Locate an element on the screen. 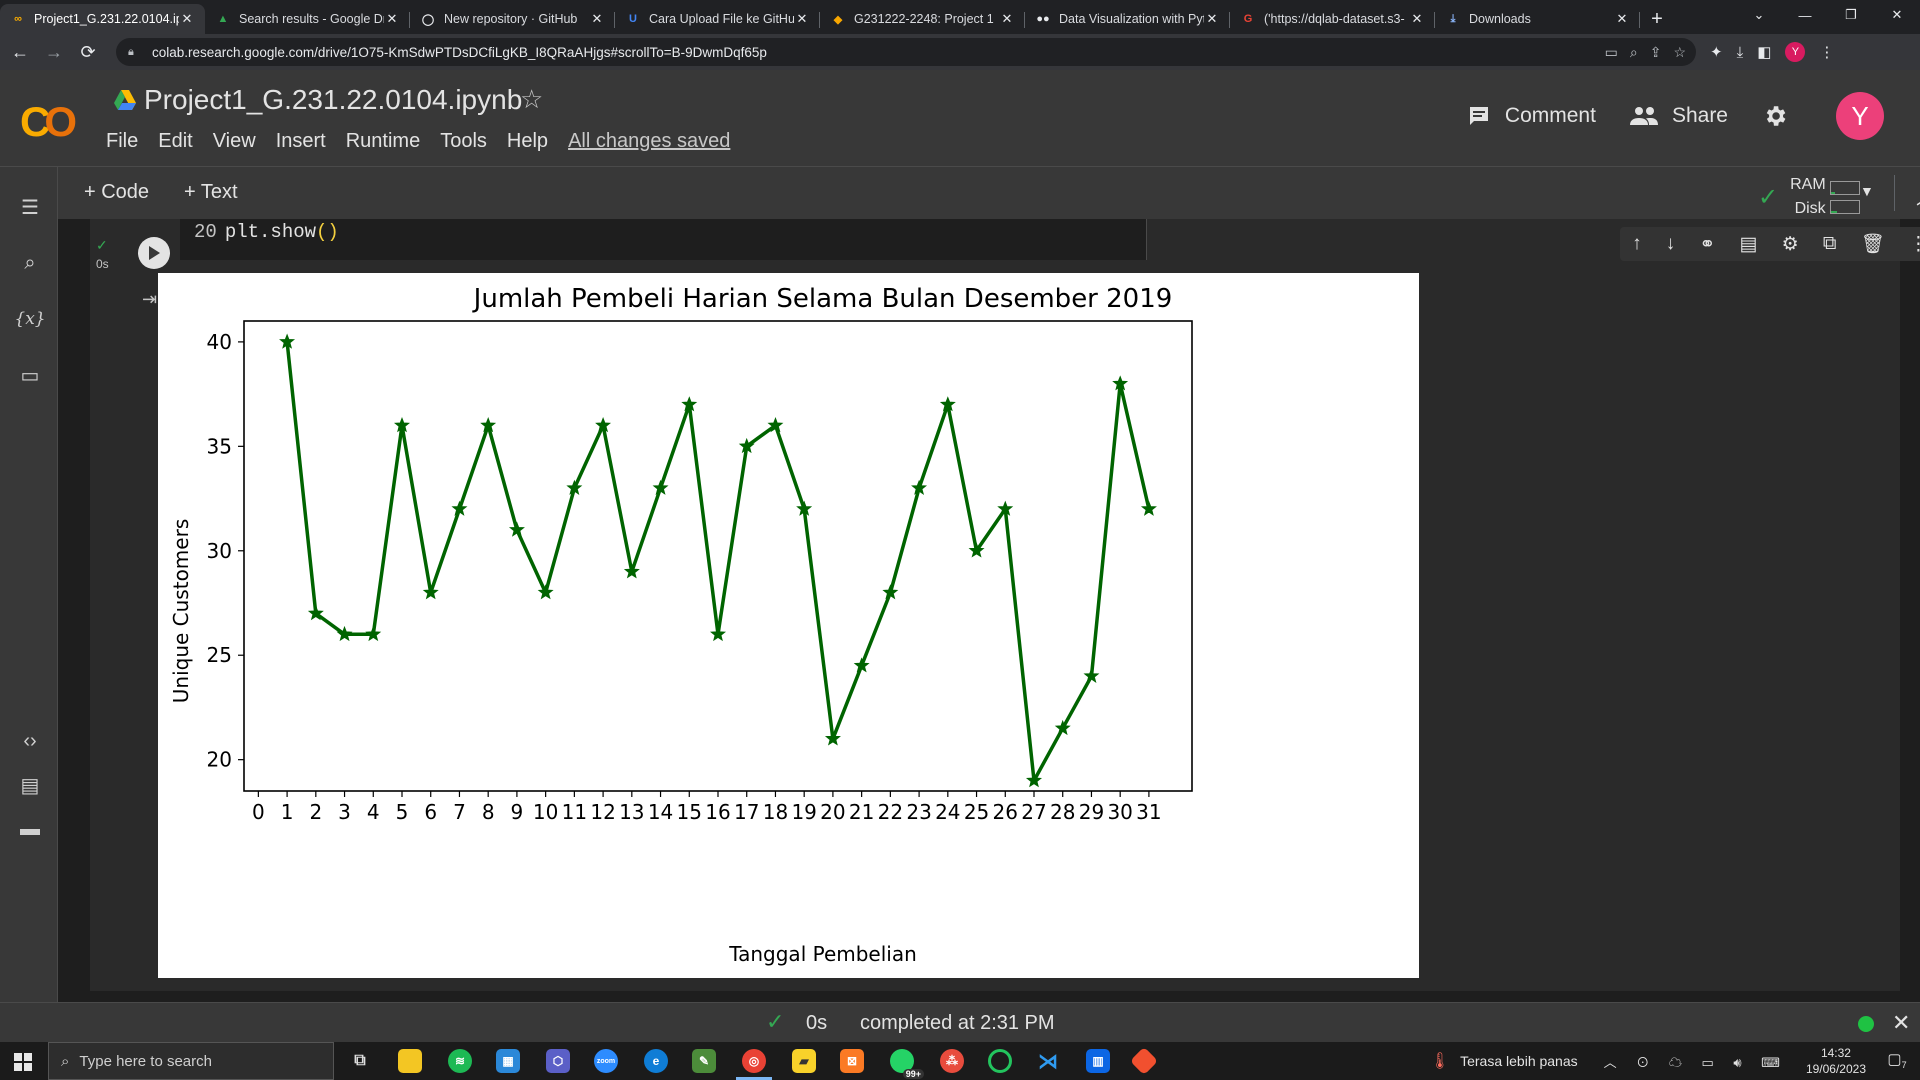 This screenshot has height=1080, width=1920. files-folder-icon: ▭ is located at coordinates (30, 375).